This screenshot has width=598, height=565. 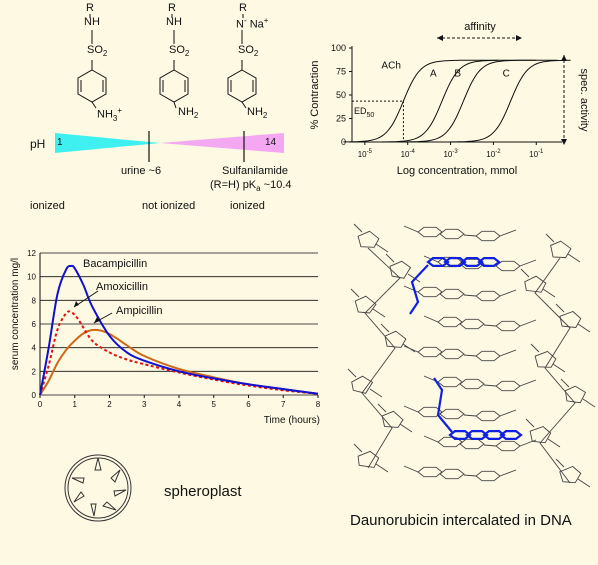 What do you see at coordinates (536, 154) in the screenshot?
I see `x-tick-label: 10⁻¹` at bounding box center [536, 154].